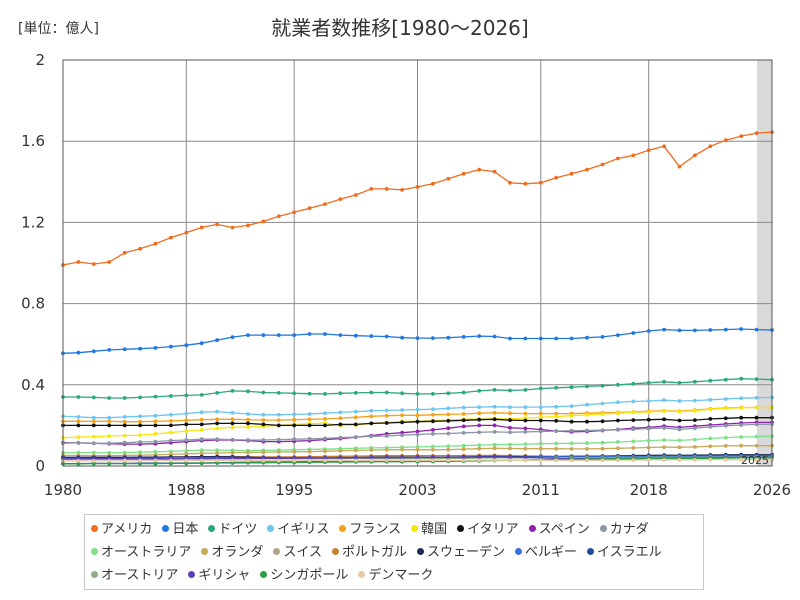 The width and height of the screenshot is (800, 600). I want to click on forecast-band, so click(764, 263).